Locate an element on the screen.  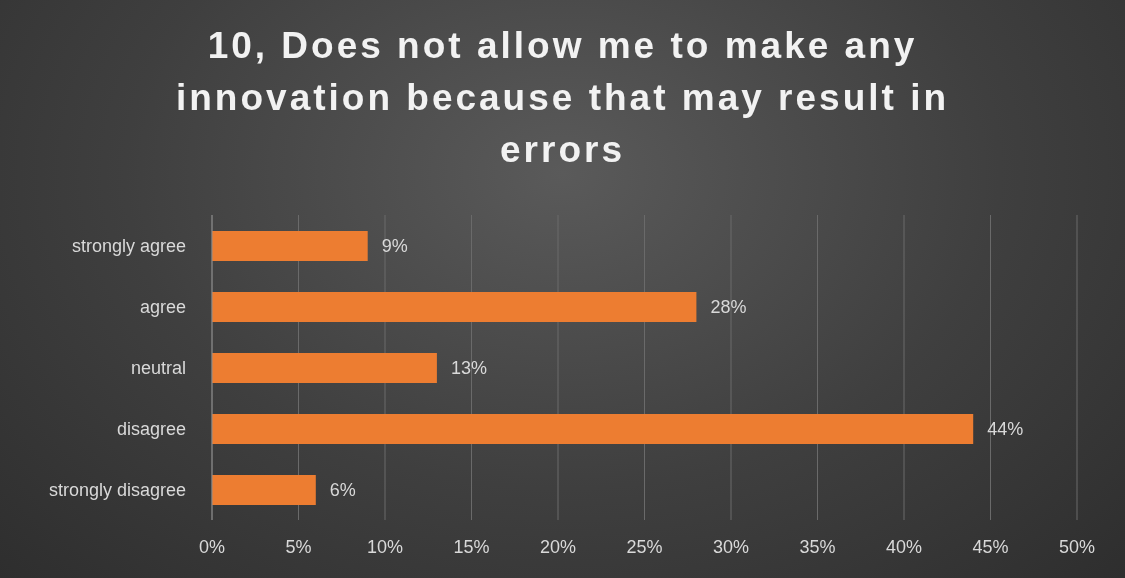
data-label: 28% is located at coordinates (728, 307).